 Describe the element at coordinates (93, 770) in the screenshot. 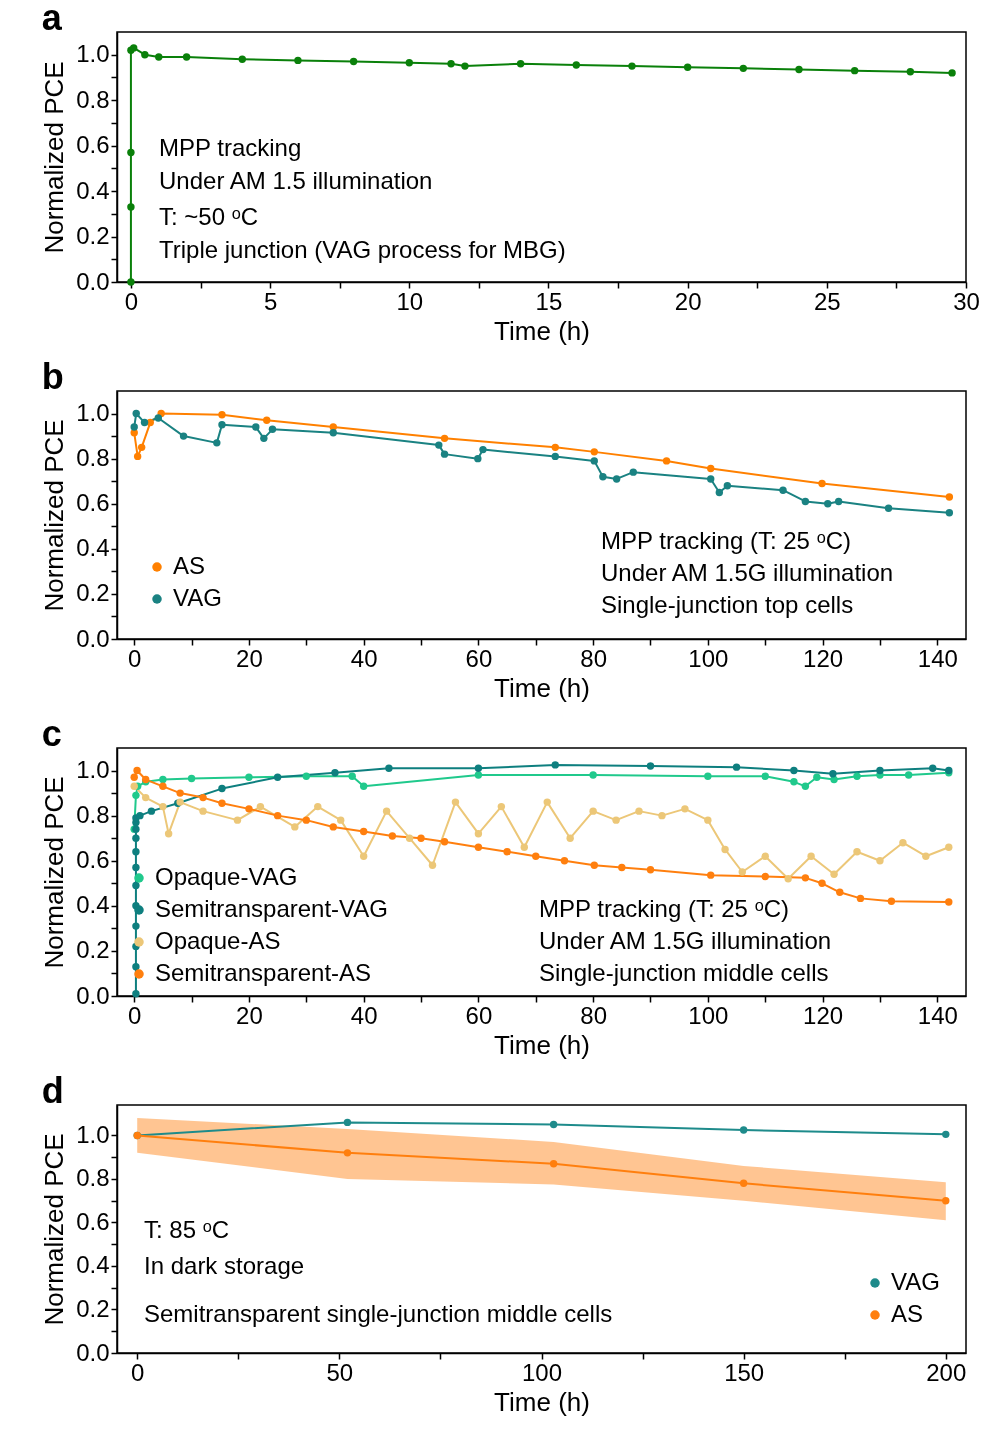

I see `y-tick-label: 1.0` at that location.